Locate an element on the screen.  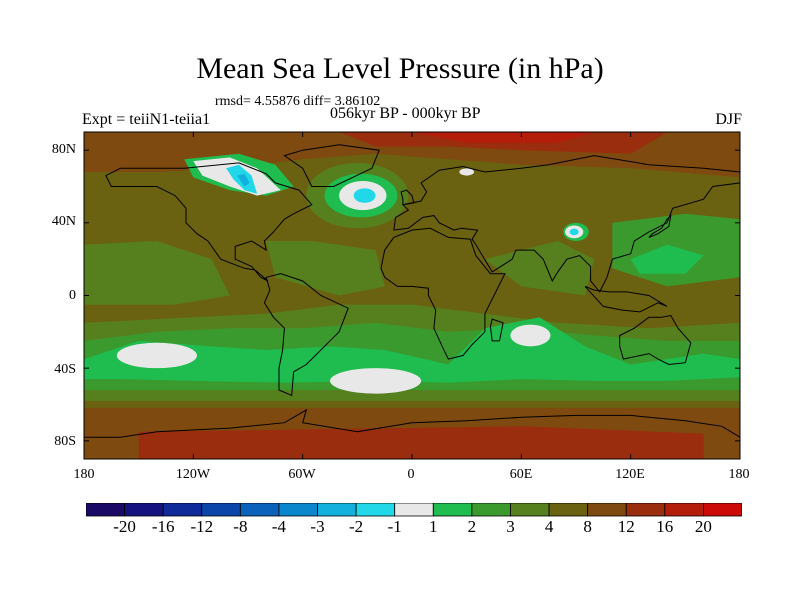
coast-south-america is located at coordinates (306, 335).